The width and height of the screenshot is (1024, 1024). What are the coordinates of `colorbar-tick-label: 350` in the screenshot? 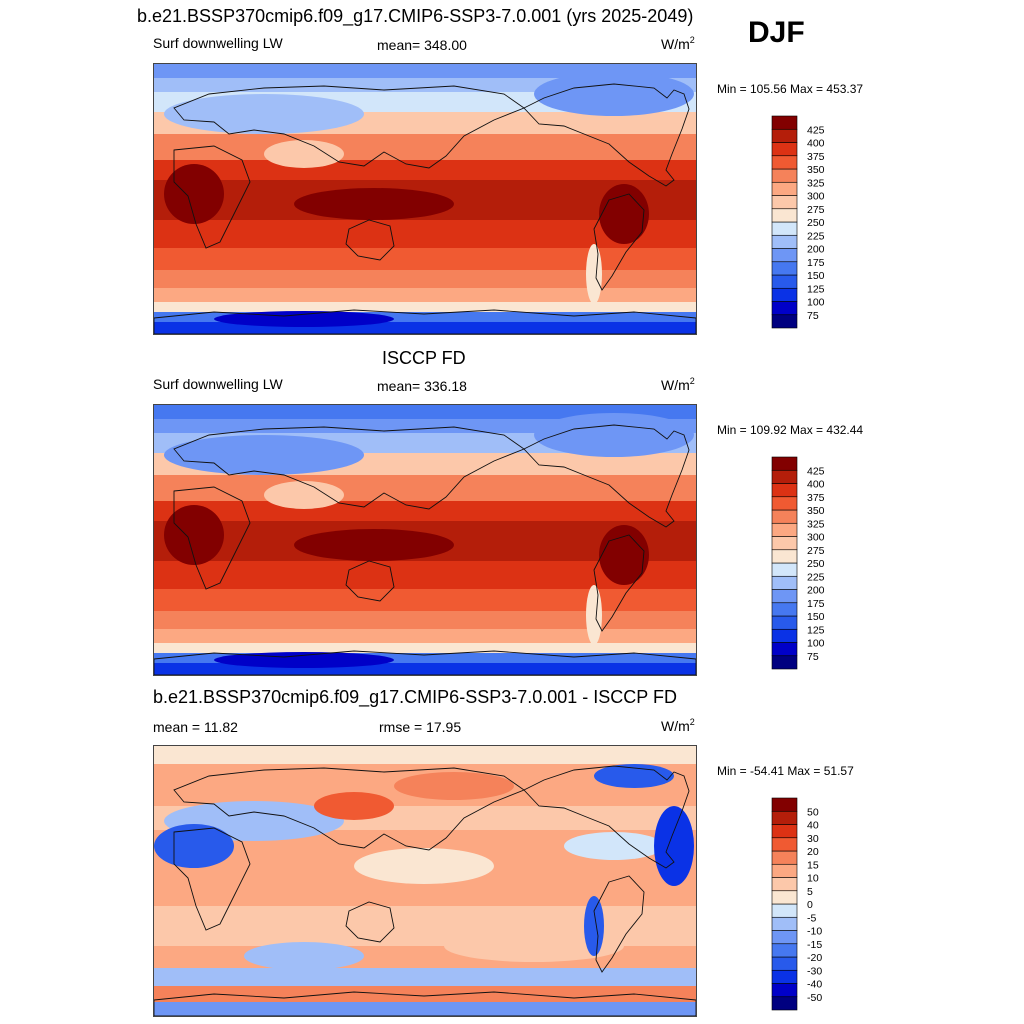 It's located at (816, 511).